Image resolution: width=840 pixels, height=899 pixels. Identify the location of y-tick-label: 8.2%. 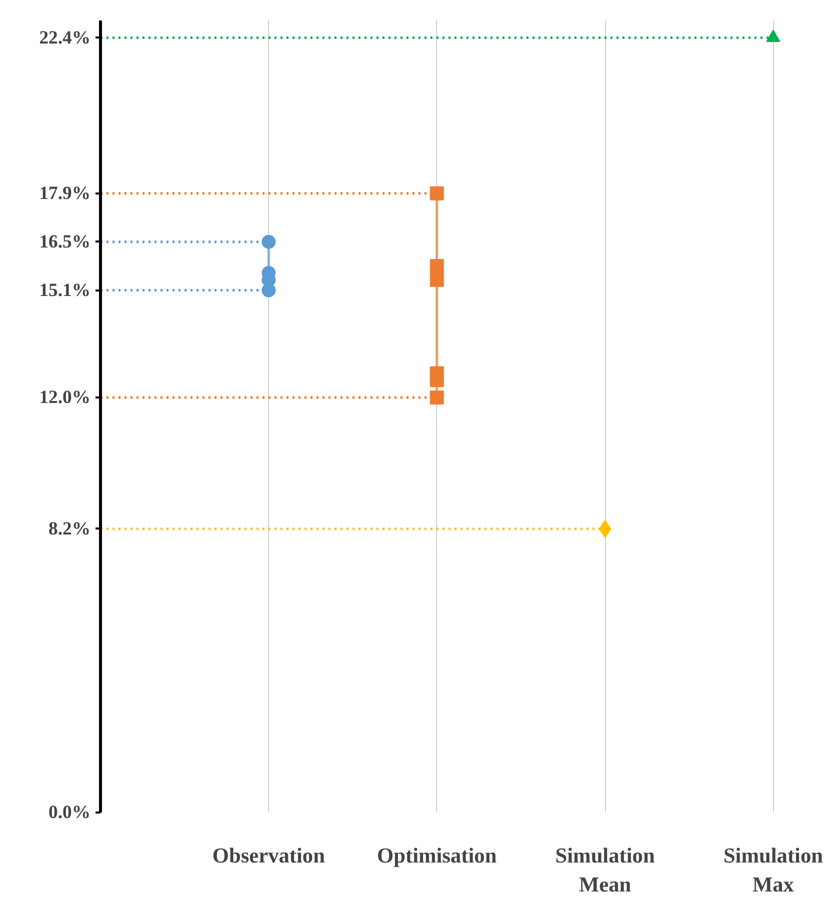
(69, 529).